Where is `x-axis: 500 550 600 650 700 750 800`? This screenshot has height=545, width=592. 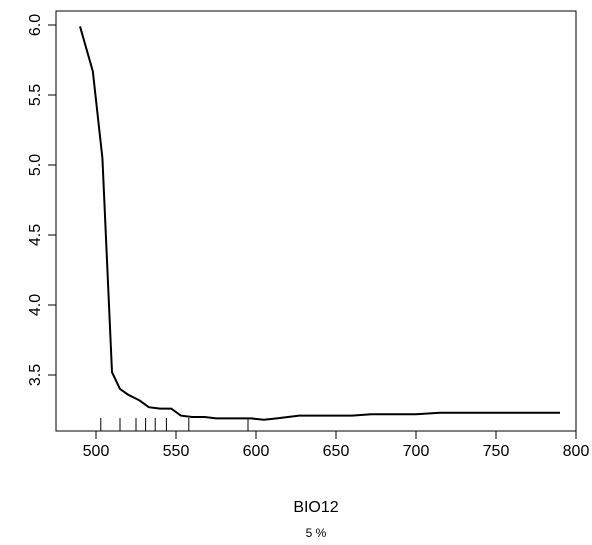
x-axis: 500 550 600 650 700 750 800 is located at coordinates (336, 445).